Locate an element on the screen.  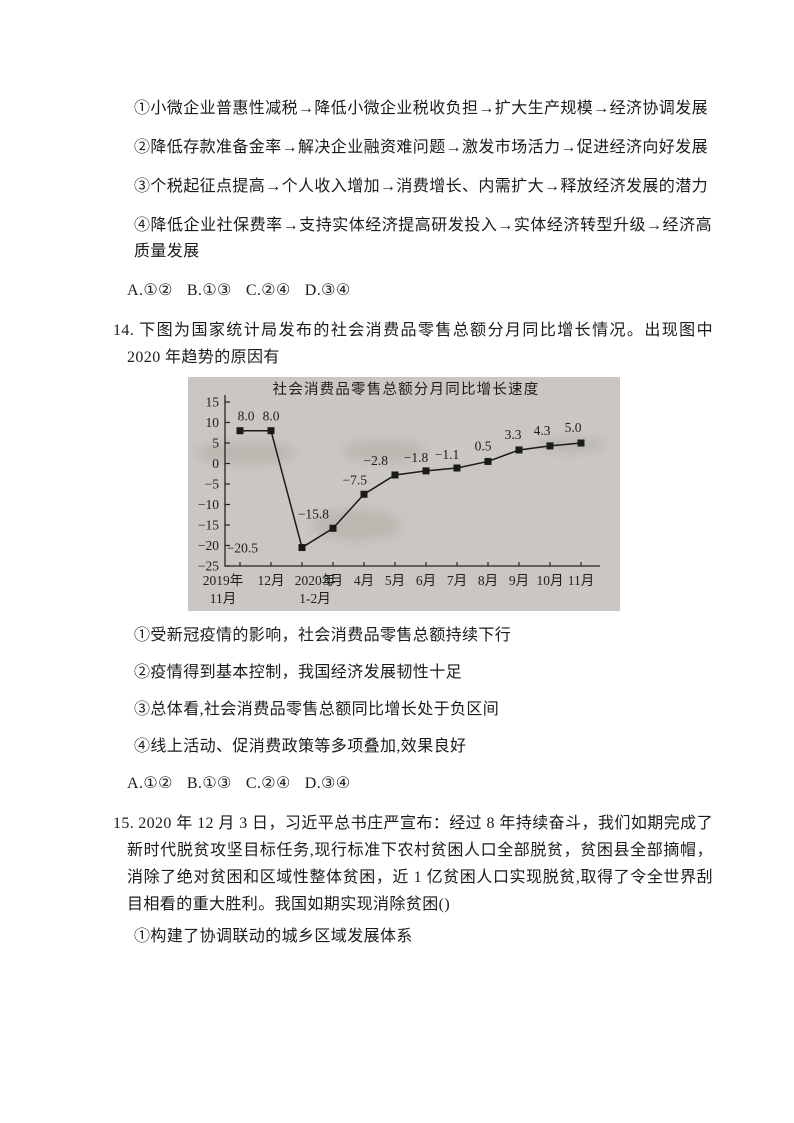
svg-text: 2020年 is located at coordinates (315, 580).